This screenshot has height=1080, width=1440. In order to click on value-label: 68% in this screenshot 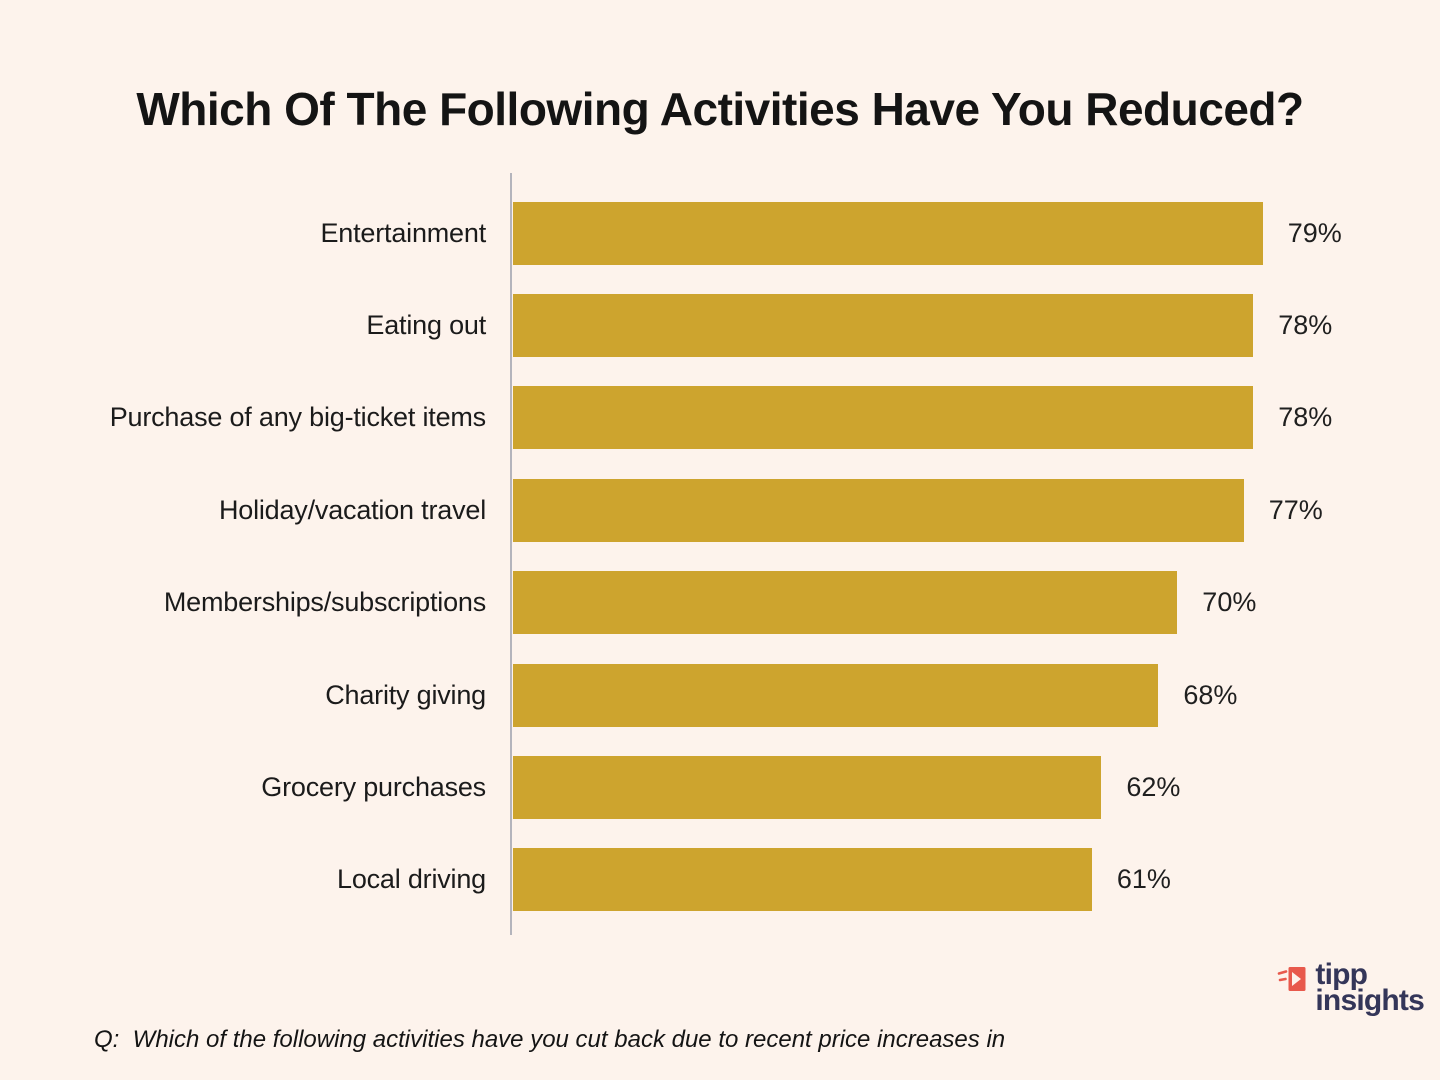, I will do `click(1210, 694)`.